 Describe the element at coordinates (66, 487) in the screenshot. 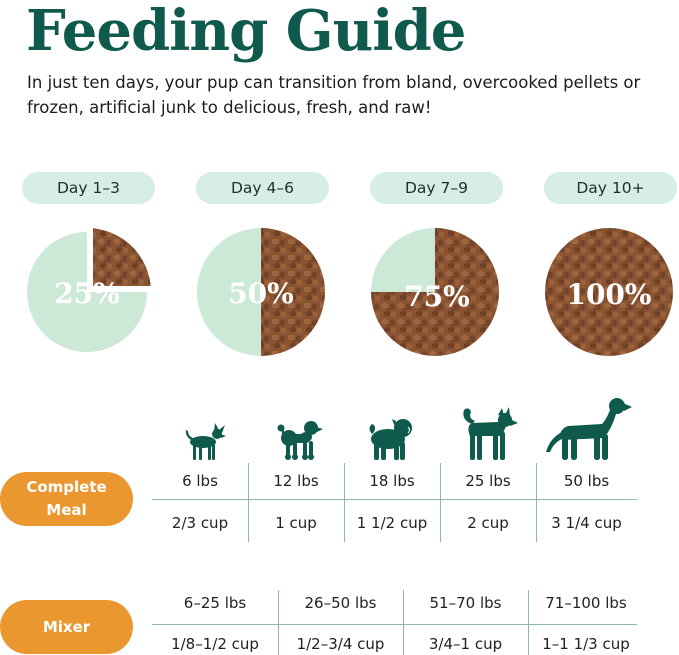

I see `complete-meal-label-line1: Complete` at that location.